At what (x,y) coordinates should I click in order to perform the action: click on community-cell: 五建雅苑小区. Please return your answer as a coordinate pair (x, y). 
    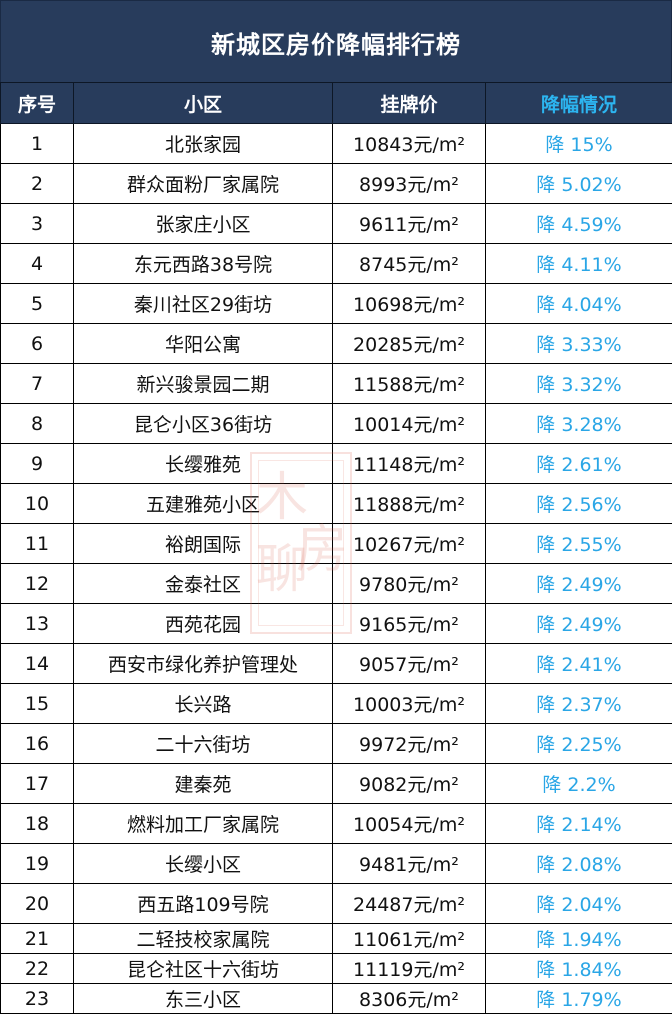
    Looking at the image, I should click on (203, 504).